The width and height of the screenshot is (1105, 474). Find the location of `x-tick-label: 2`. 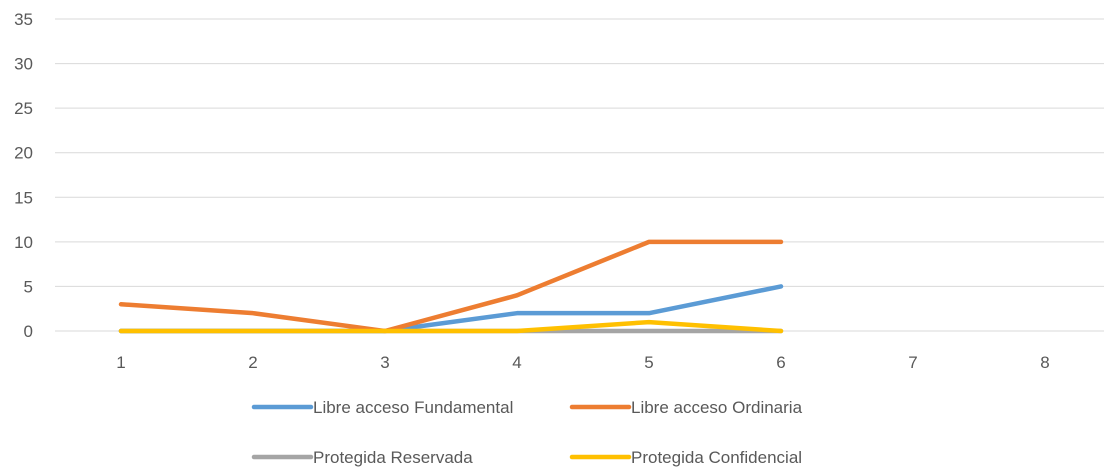

x-tick-label: 2 is located at coordinates (252, 362).